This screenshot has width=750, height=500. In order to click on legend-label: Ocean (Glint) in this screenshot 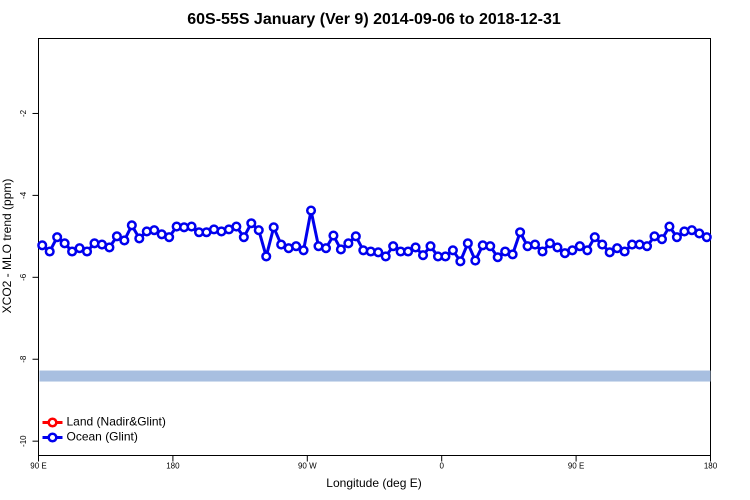, I will do `click(102, 437)`.